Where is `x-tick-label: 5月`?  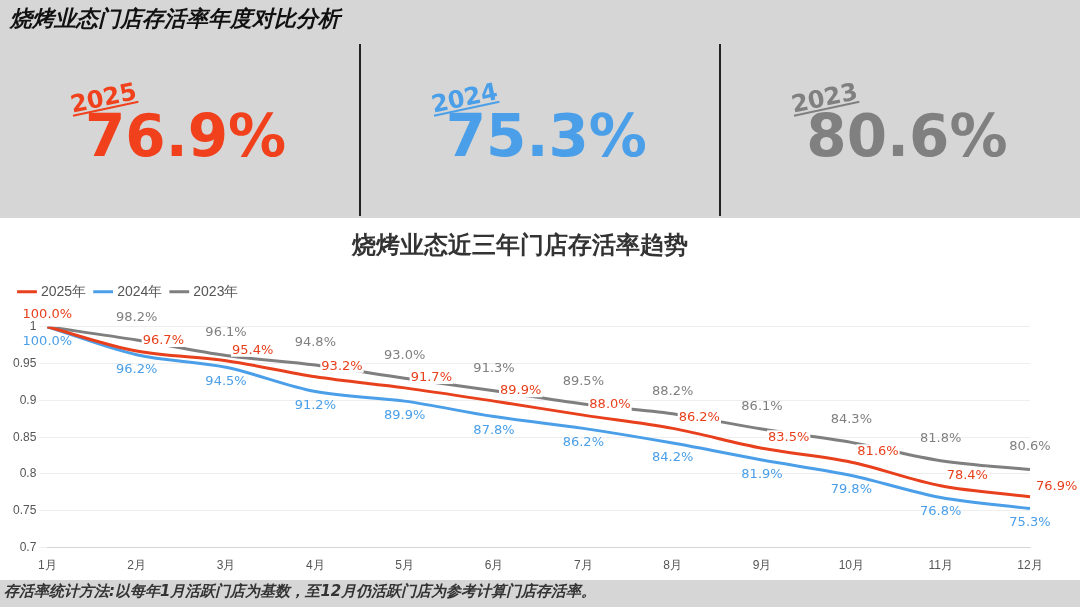 x-tick-label: 5月 is located at coordinates (405, 565).